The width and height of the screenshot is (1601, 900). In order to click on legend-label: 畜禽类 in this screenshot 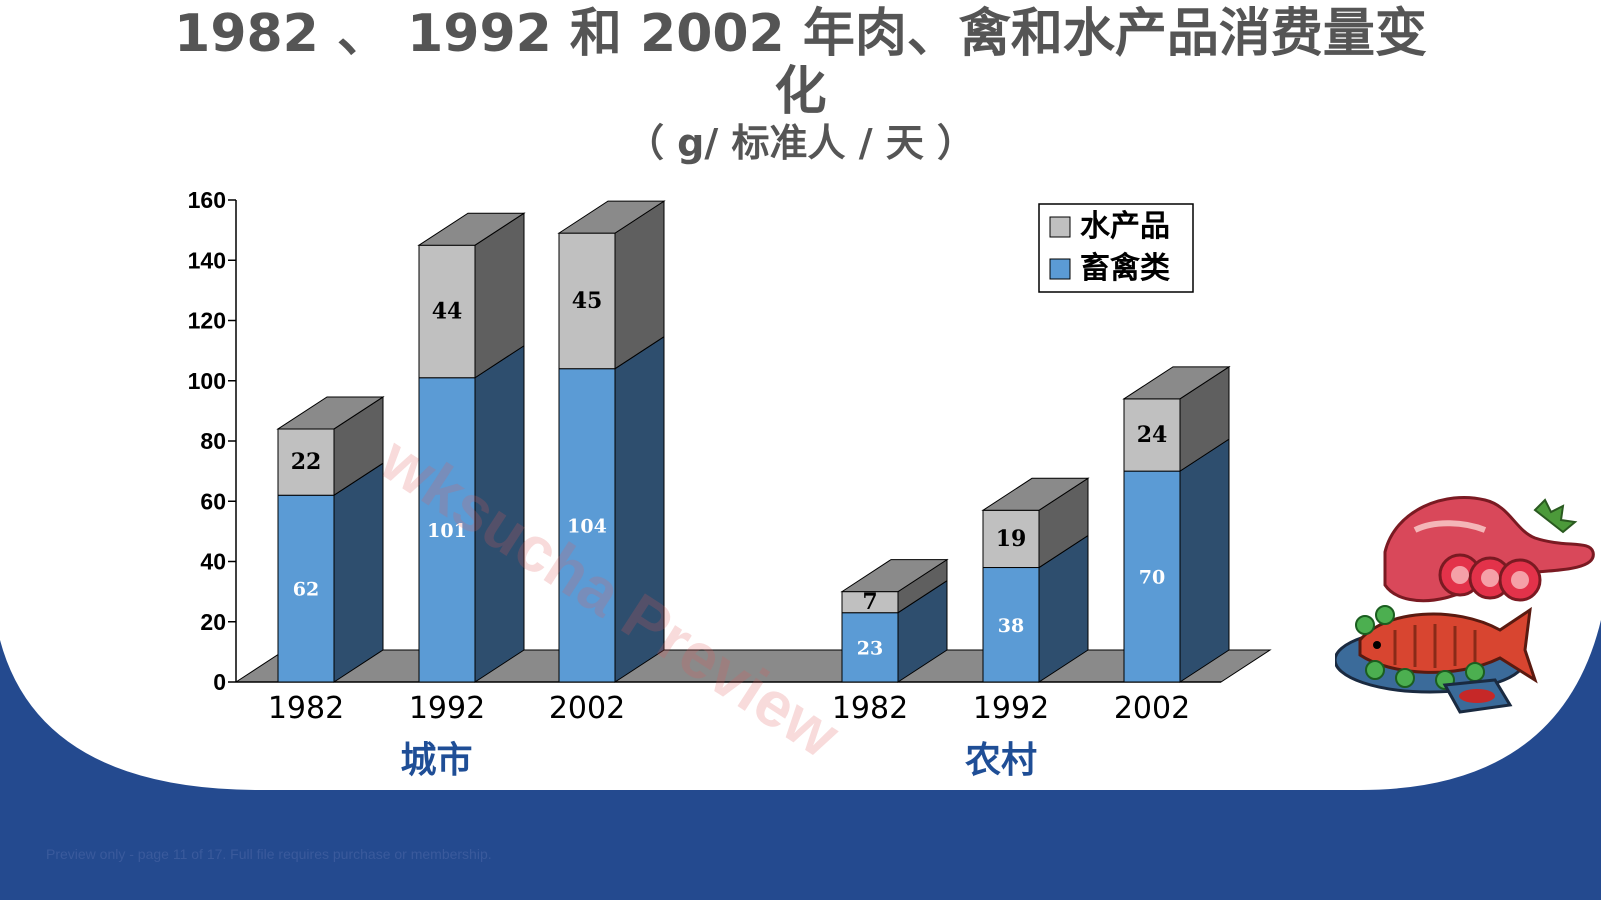, I will do `click(1125, 268)`.